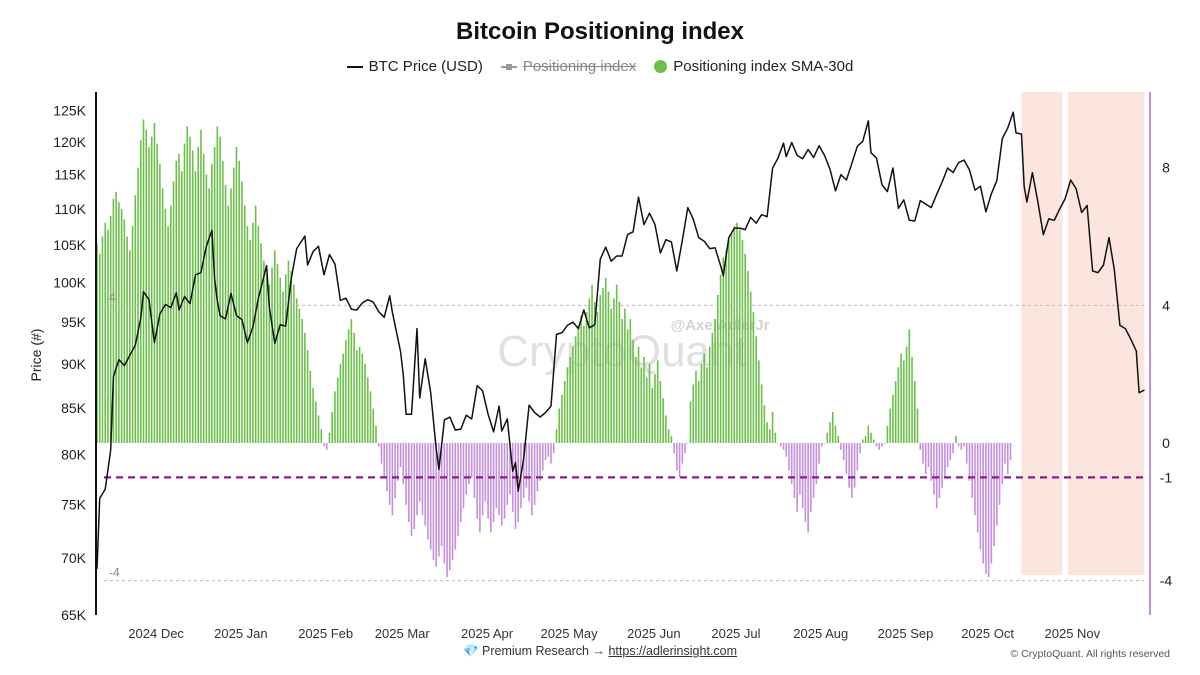 The image size is (1200, 675). Describe the element at coordinates (74, 322) in the screenshot. I see `y-left-tick-label: 95K` at that location.